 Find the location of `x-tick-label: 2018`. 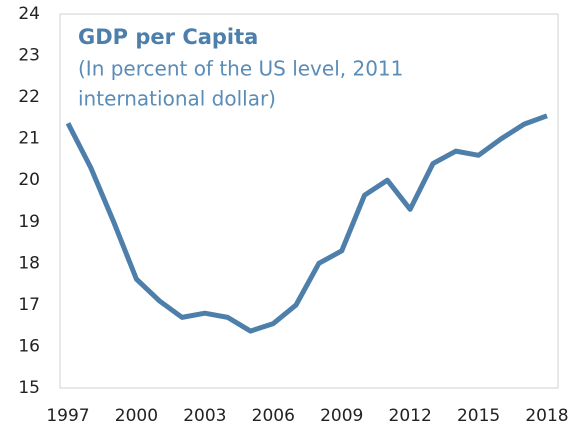

x-tick-label: 2018 is located at coordinates (546, 416).